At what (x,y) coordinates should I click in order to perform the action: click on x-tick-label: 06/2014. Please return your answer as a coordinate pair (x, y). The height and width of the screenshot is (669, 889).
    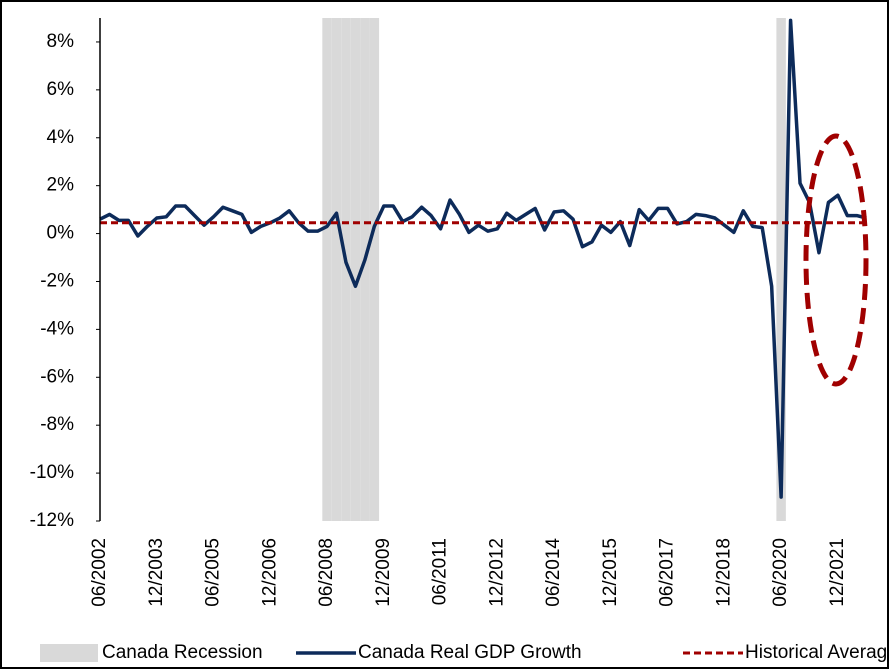
    Looking at the image, I should click on (553, 572).